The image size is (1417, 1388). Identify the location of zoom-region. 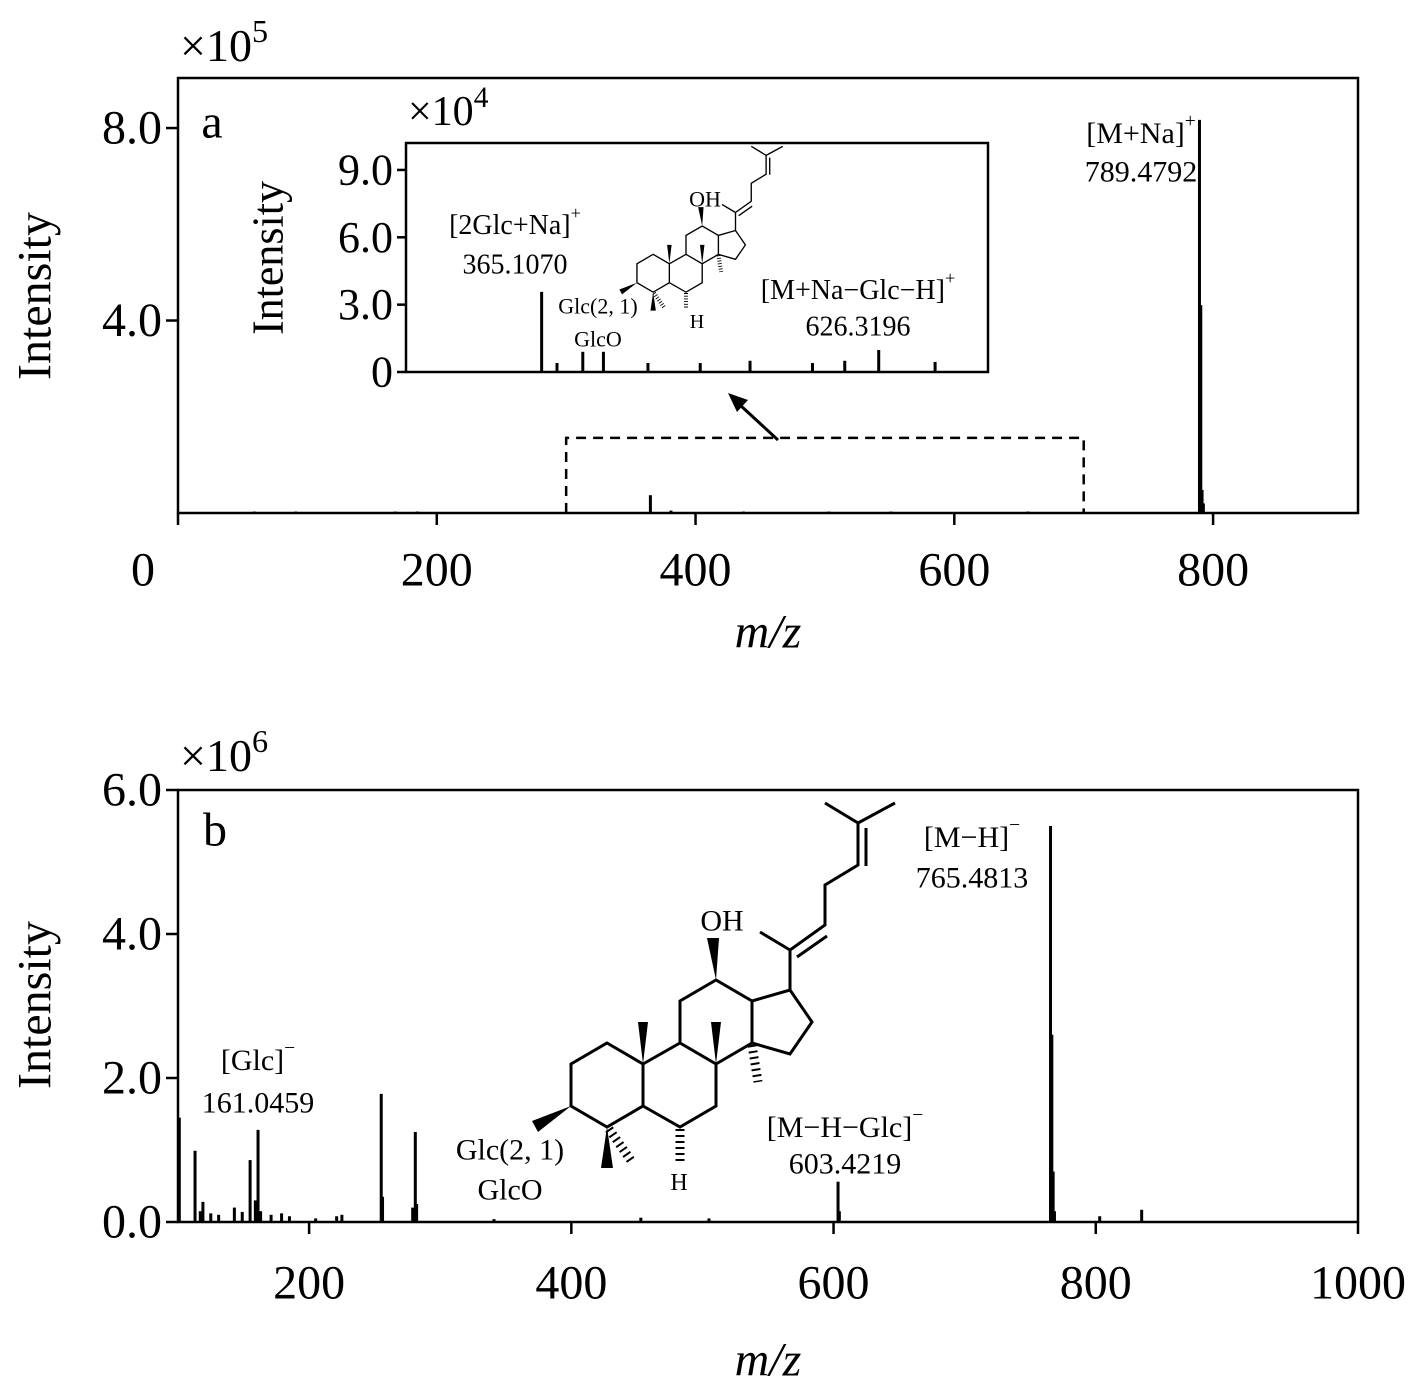
(824, 474).